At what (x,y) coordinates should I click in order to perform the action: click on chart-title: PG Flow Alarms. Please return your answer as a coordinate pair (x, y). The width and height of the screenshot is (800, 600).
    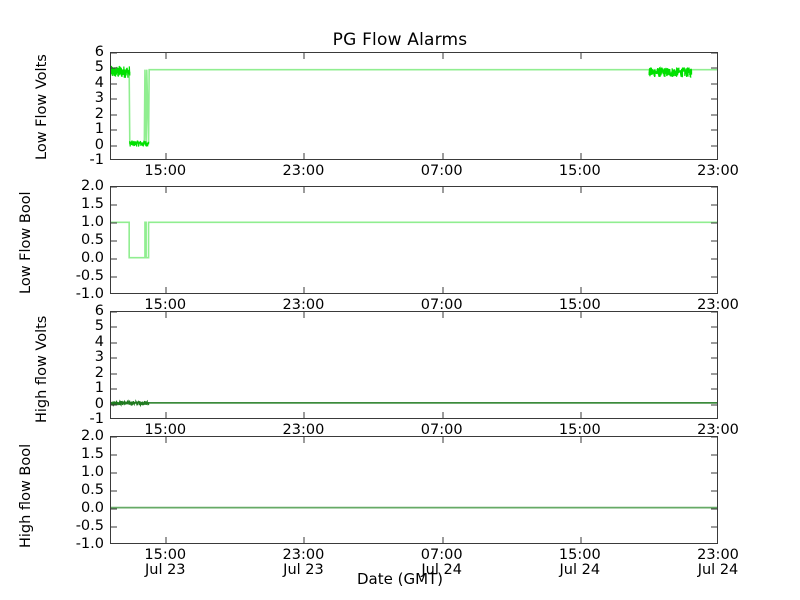
    Looking at the image, I should click on (400, 40).